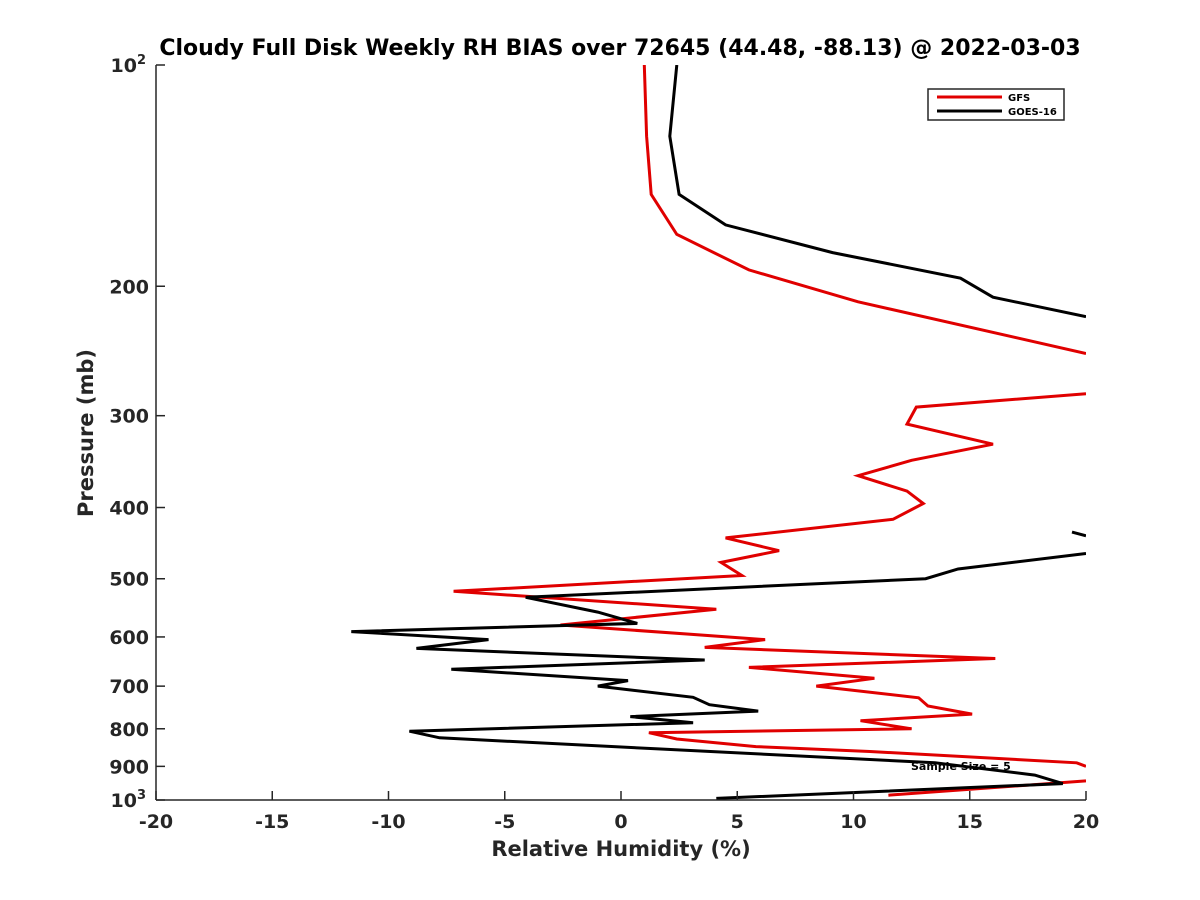  What do you see at coordinates (1019, 98) in the screenshot?
I see `legend-label-gfs: GFS` at bounding box center [1019, 98].